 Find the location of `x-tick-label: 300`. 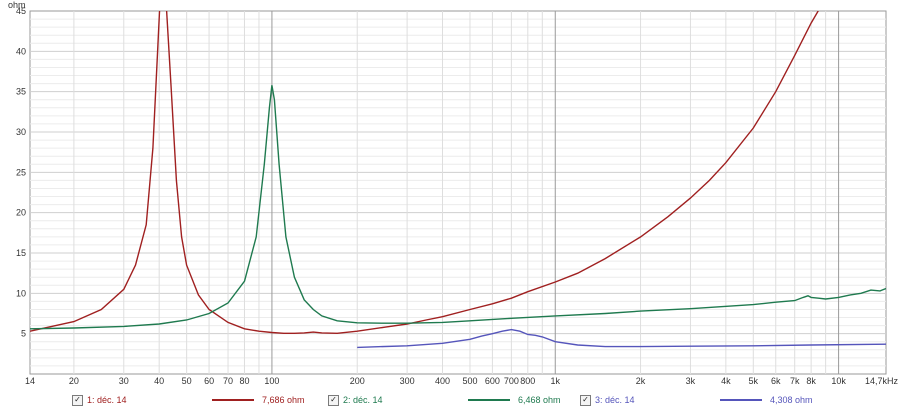

x-tick-label: 300 is located at coordinates (407, 381).